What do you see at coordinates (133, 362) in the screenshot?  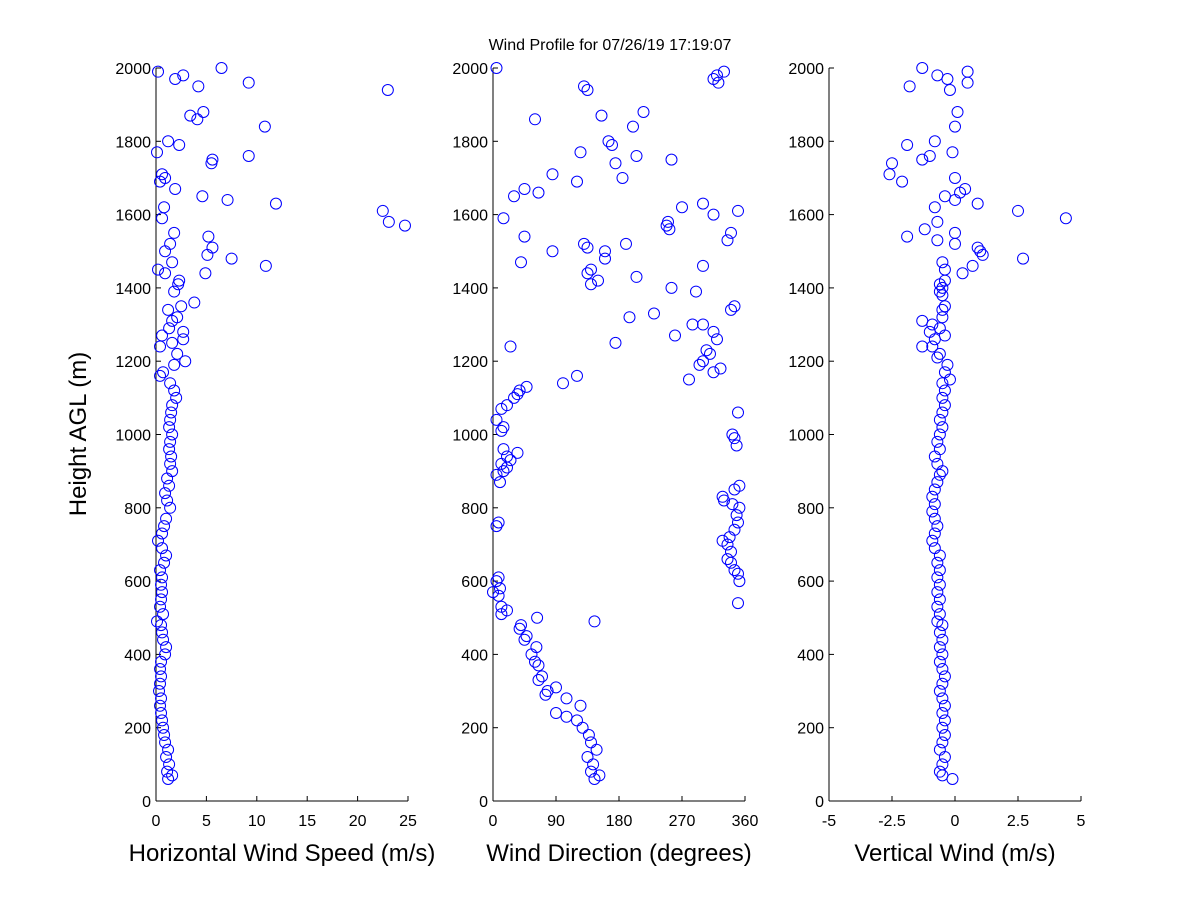 I see `y-tick-label: 1200` at bounding box center [133, 362].